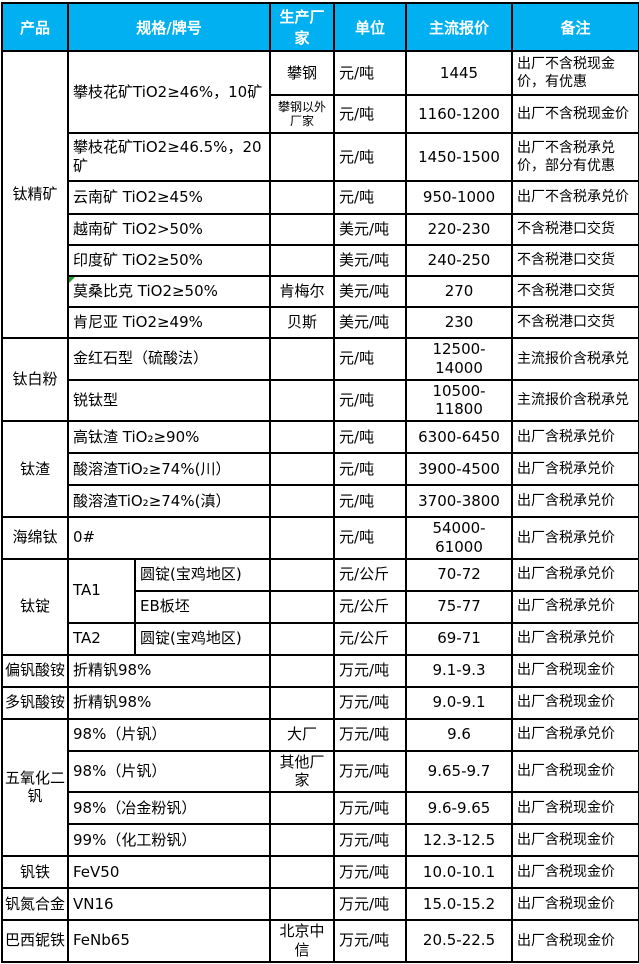  I want to click on table-row: 酸溶渣TiO₂≥74%(滇） 元/吨 3700-3800 出厂含税承兑价, so click(320, 501).